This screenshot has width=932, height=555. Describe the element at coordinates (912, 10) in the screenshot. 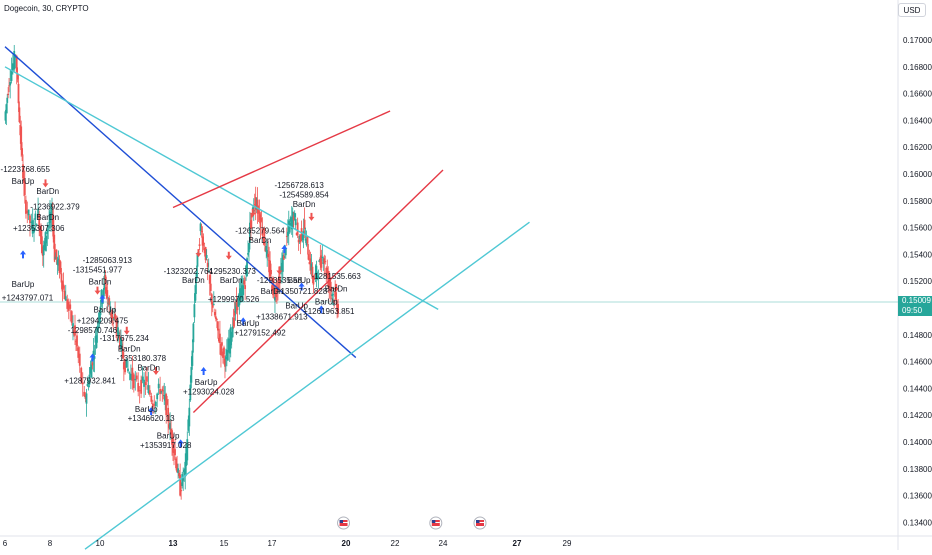

I see `currency-button: USD` at that location.